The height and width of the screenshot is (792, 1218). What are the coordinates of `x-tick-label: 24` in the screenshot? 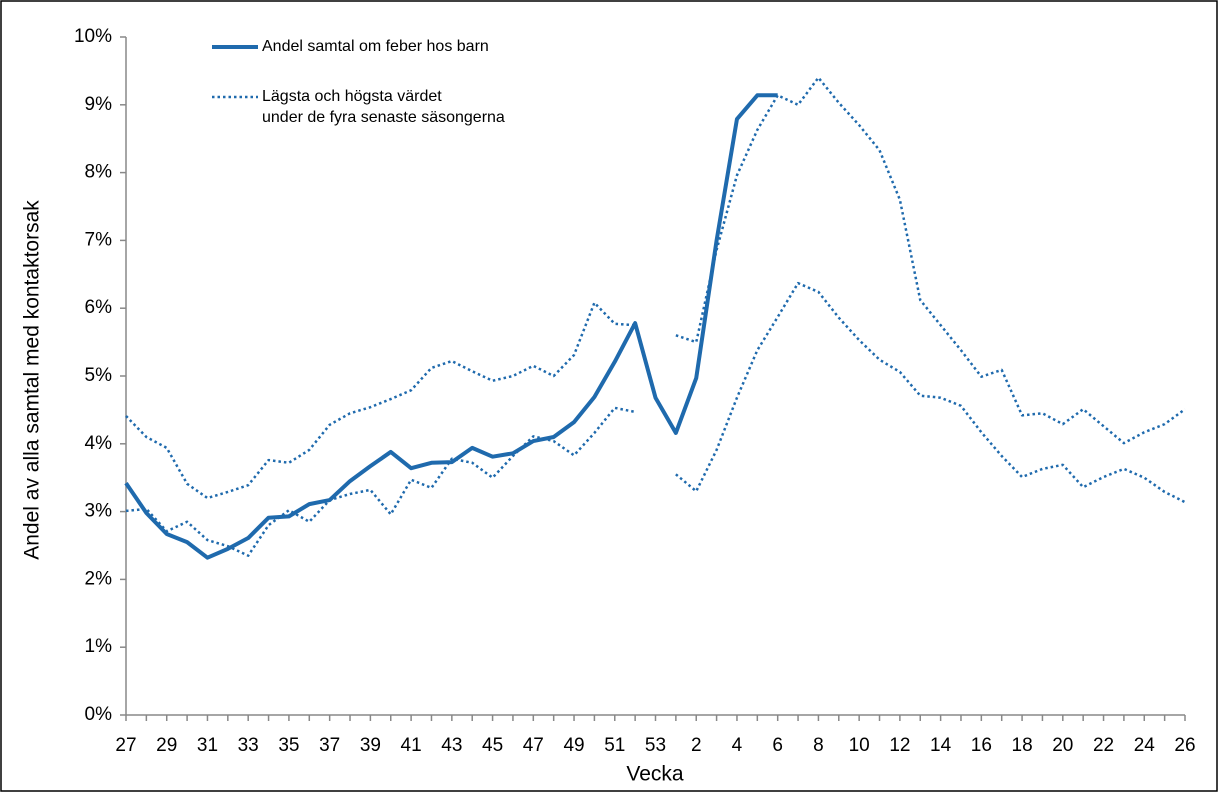 It's located at (1145, 745).